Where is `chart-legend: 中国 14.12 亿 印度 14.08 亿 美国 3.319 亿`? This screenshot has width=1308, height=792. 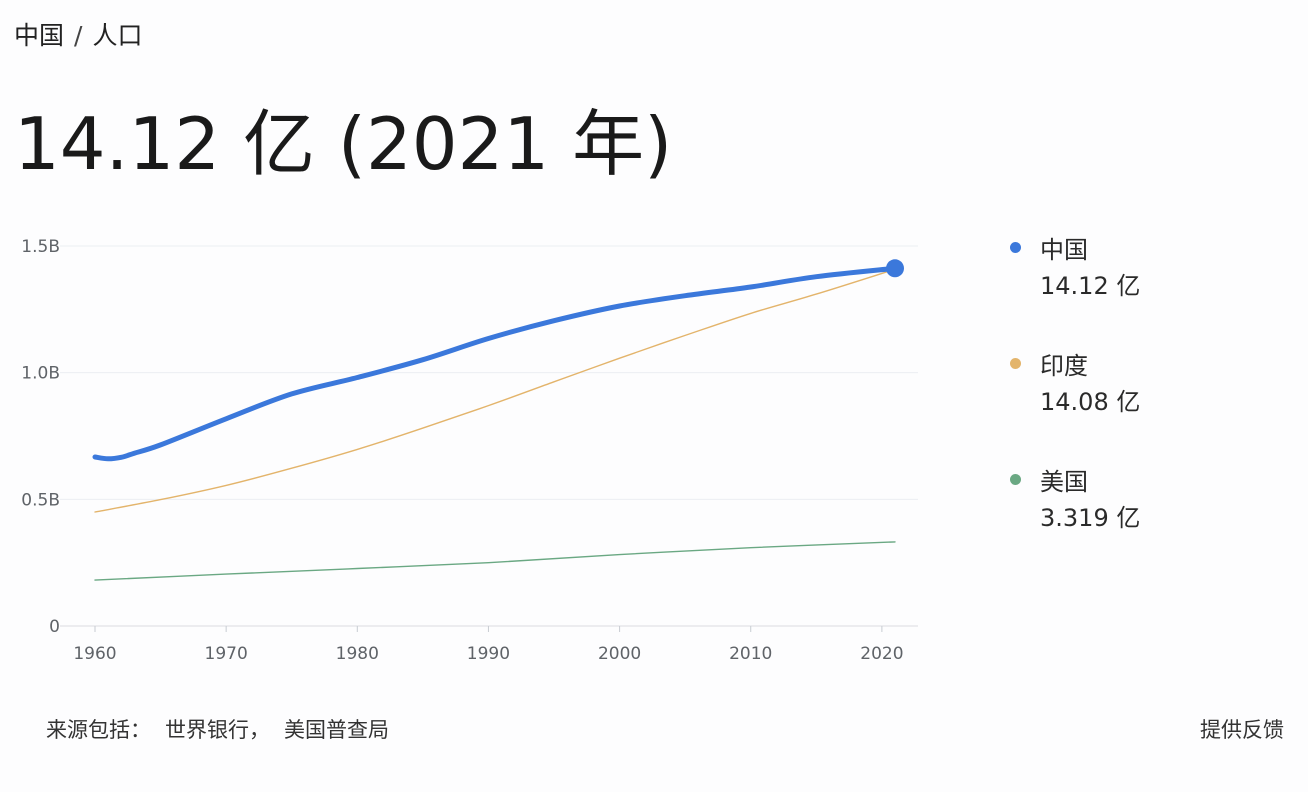 chart-legend: 中国 14.12 亿 印度 14.08 亿 美国 3.319 亿 is located at coordinates (1150, 404).